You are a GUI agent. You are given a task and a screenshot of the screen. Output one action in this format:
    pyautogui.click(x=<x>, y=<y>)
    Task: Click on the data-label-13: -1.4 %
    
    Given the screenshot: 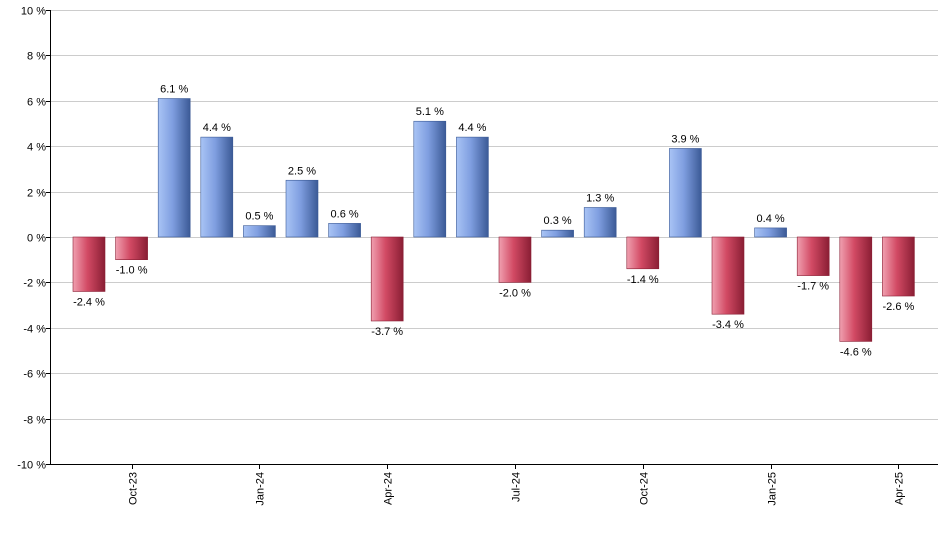 What is the action you would take?
    pyautogui.click(x=643, y=280)
    